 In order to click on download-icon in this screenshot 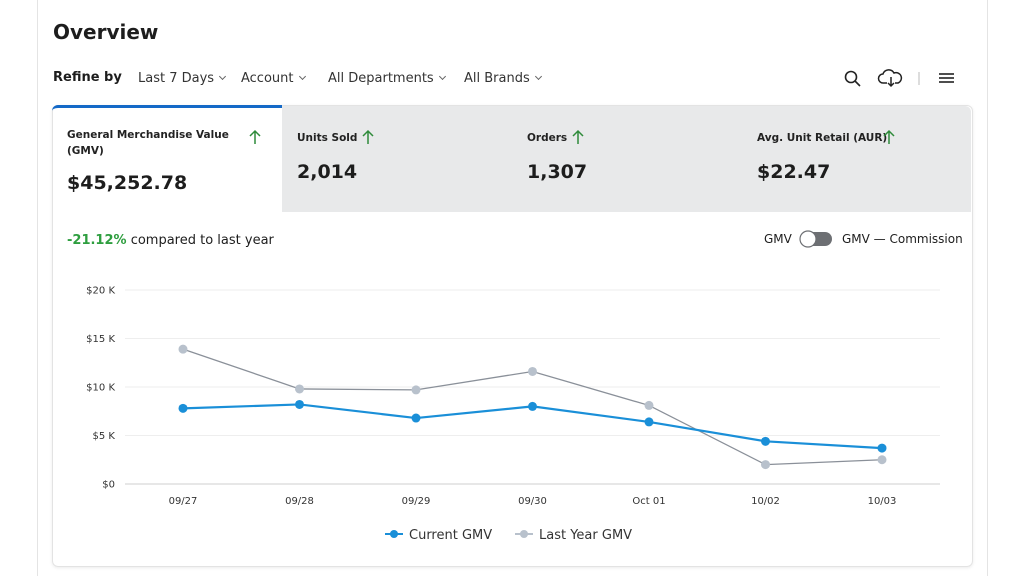, I will do `click(890, 78)`.